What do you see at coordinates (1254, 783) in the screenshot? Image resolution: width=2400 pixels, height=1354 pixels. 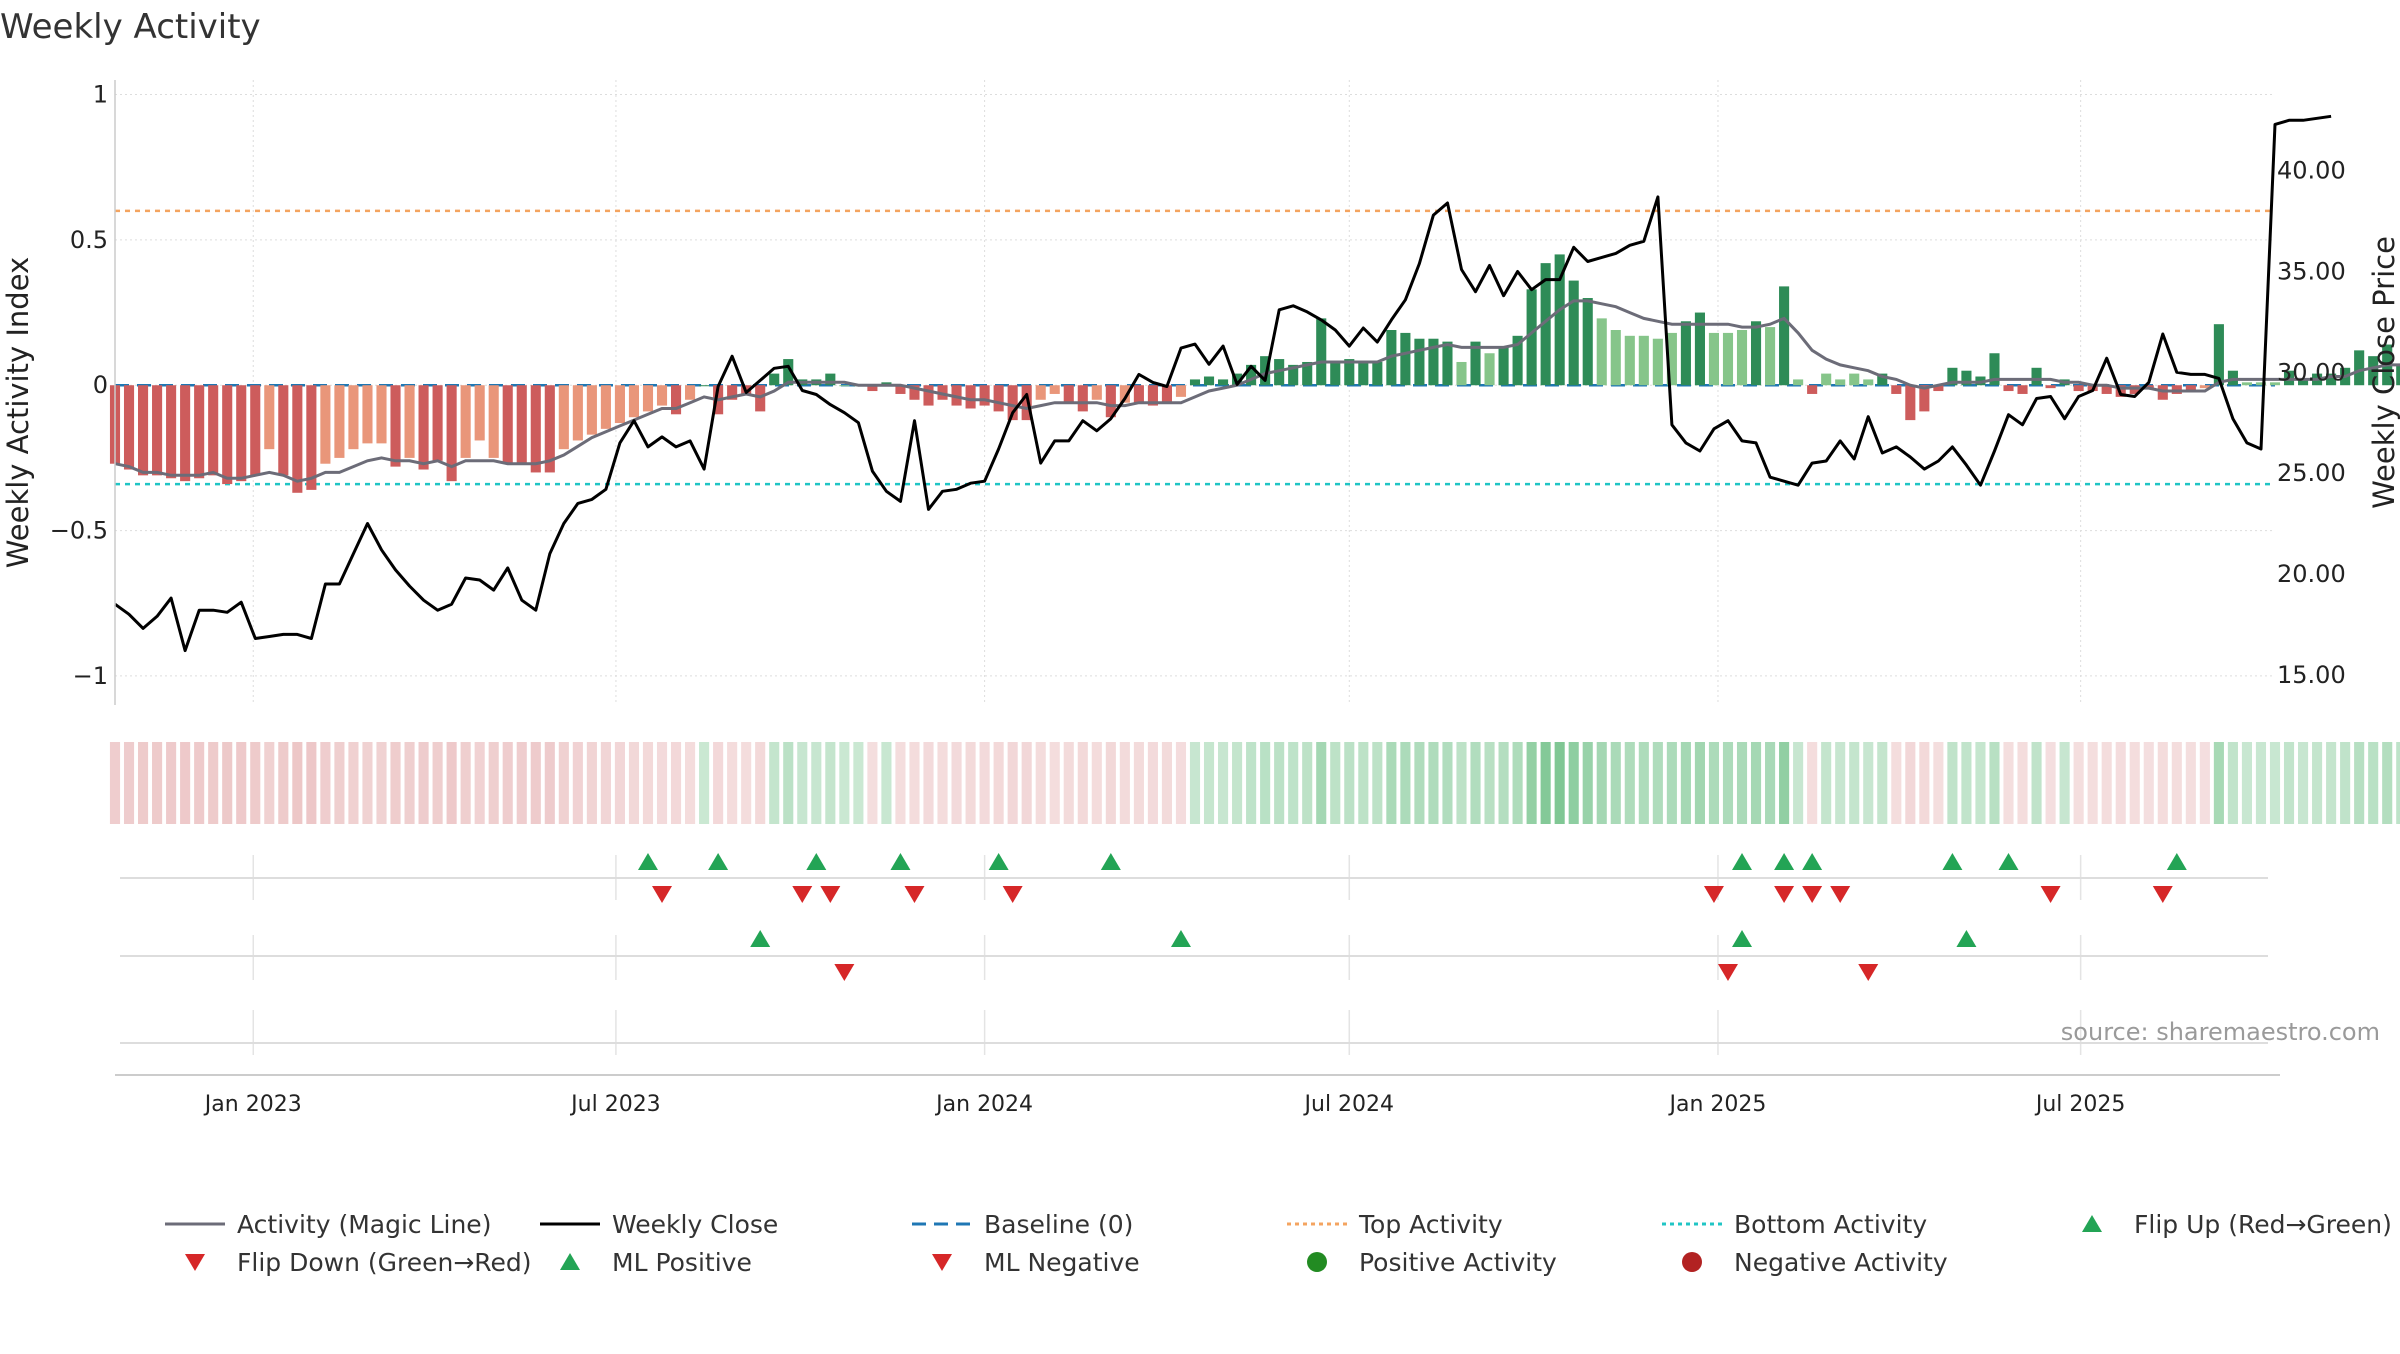 I see `activity-strip` at bounding box center [1254, 783].